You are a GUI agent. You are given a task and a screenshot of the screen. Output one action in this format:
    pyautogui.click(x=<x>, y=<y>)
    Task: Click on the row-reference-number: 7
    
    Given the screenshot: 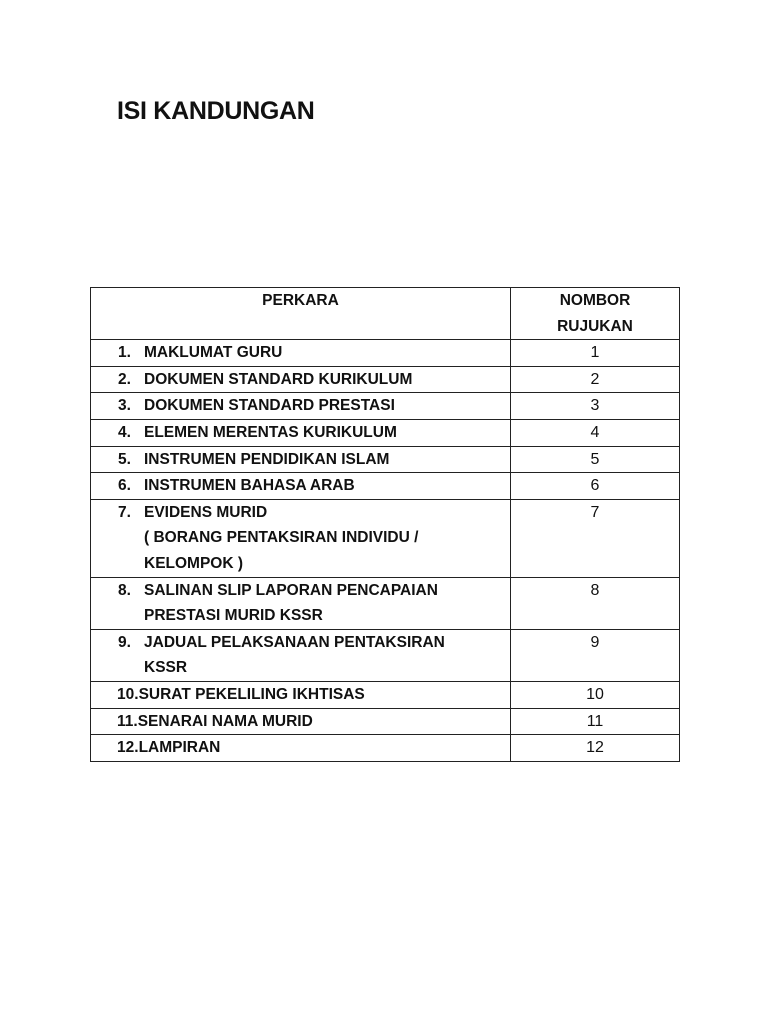 What is the action you would take?
    pyautogui.click(x=595, y=538)
    